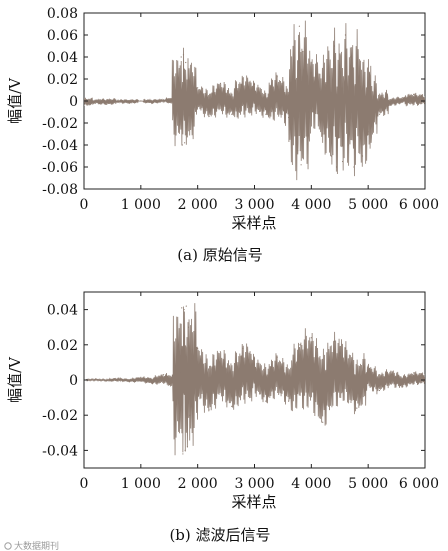 The height and width of the screenshot is (551, 448). I want to click on panel-a-y-axis-title: 幅值/V, so click(15, 100).